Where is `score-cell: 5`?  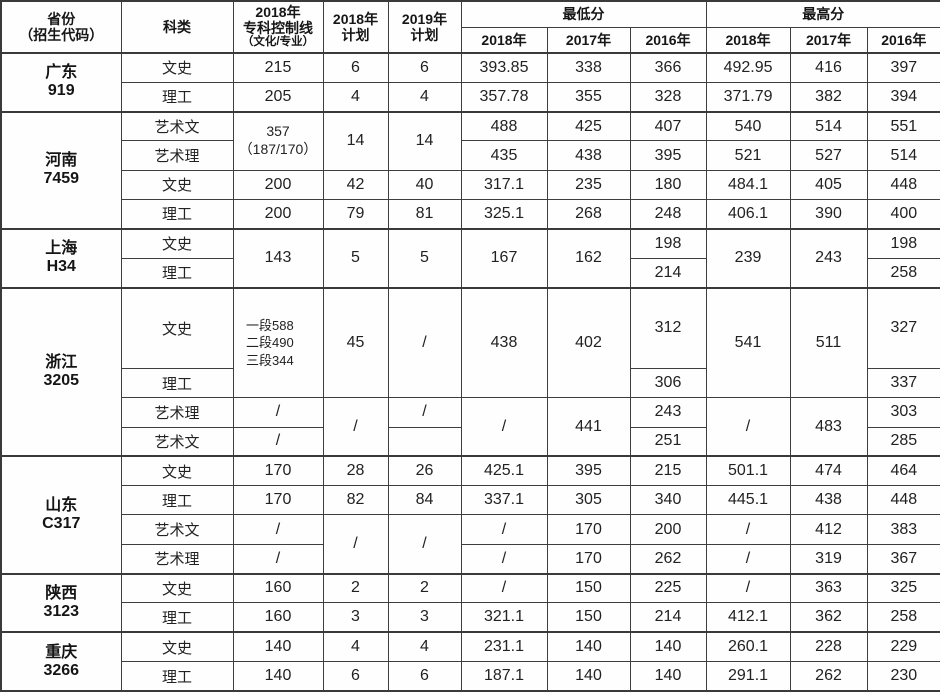 score-cell: 5 is located at coordinates (424, 257).